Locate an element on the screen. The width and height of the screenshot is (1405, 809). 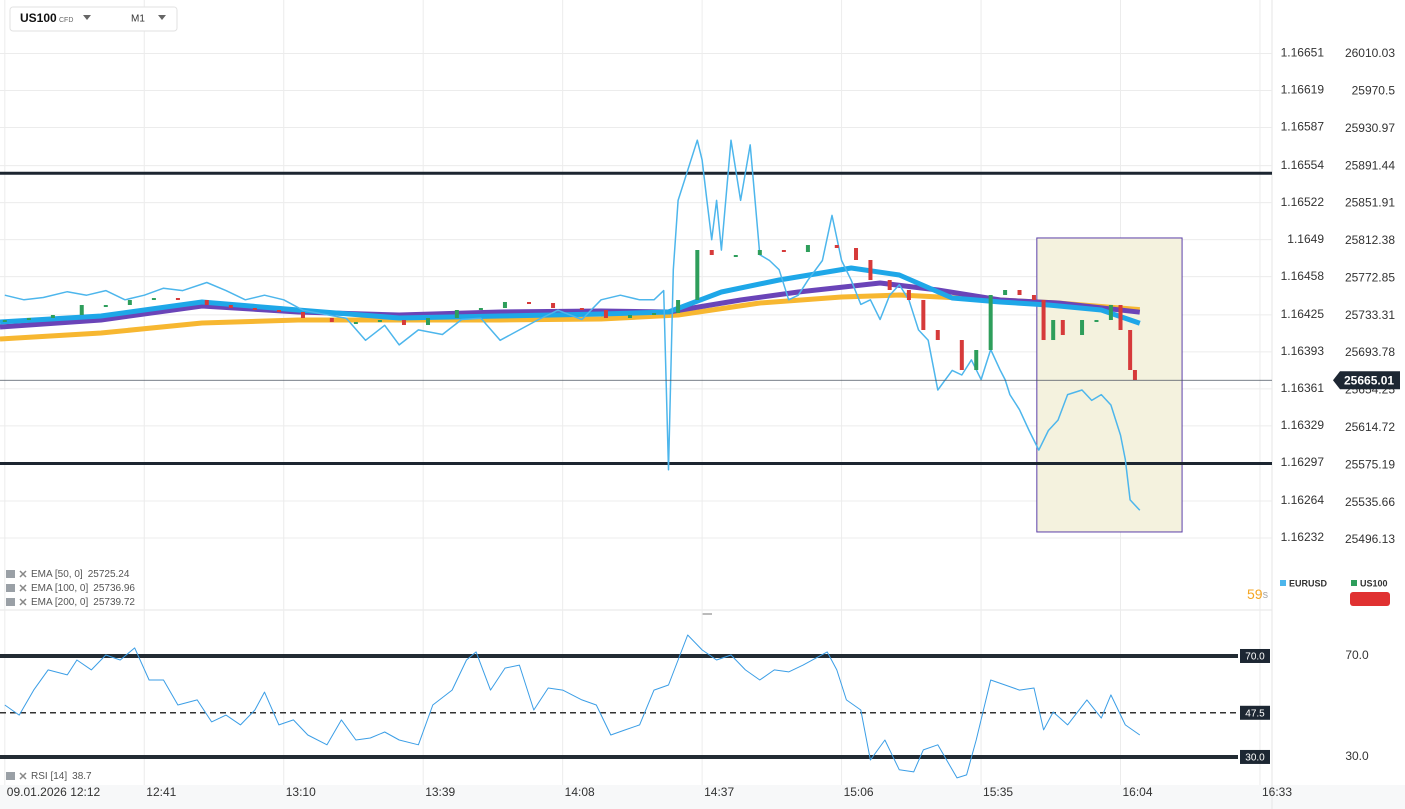
highlight-box is located at coordinates (1109, 385).